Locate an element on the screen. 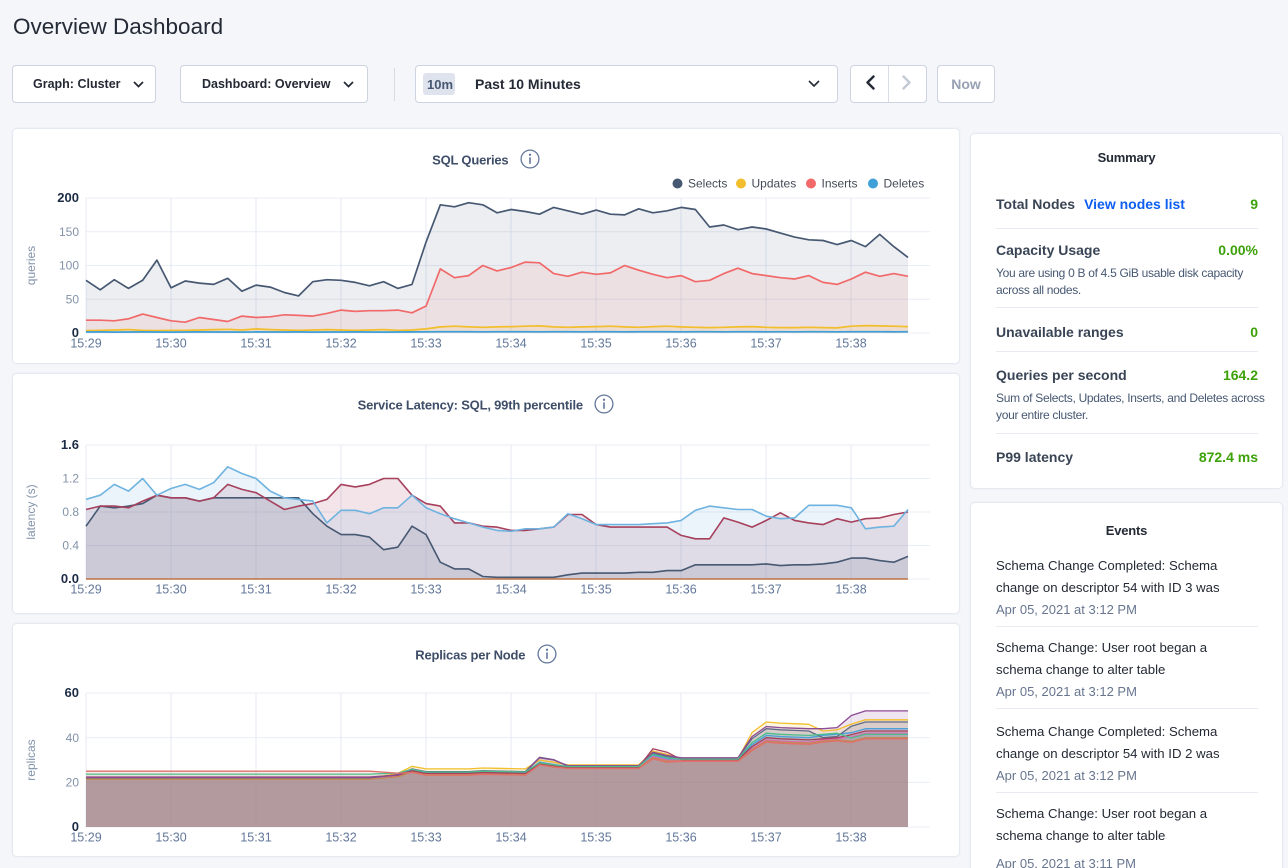  svg-text: 1.6 is located at coordinates (70, 444).